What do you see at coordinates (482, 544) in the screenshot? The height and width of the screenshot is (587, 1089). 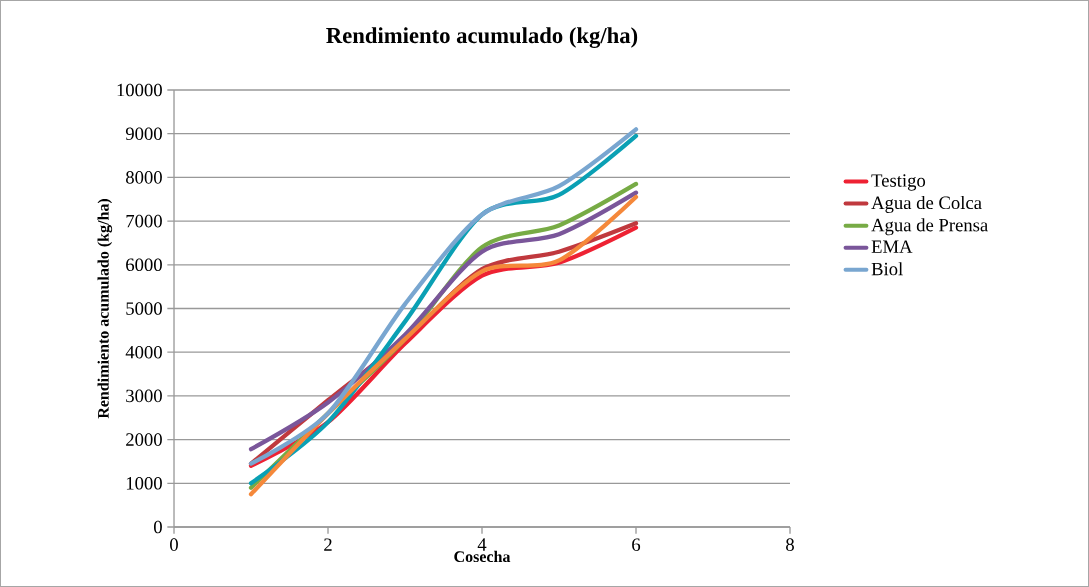 I see `x-tick-label: 4` at bounding box center [482, 544].